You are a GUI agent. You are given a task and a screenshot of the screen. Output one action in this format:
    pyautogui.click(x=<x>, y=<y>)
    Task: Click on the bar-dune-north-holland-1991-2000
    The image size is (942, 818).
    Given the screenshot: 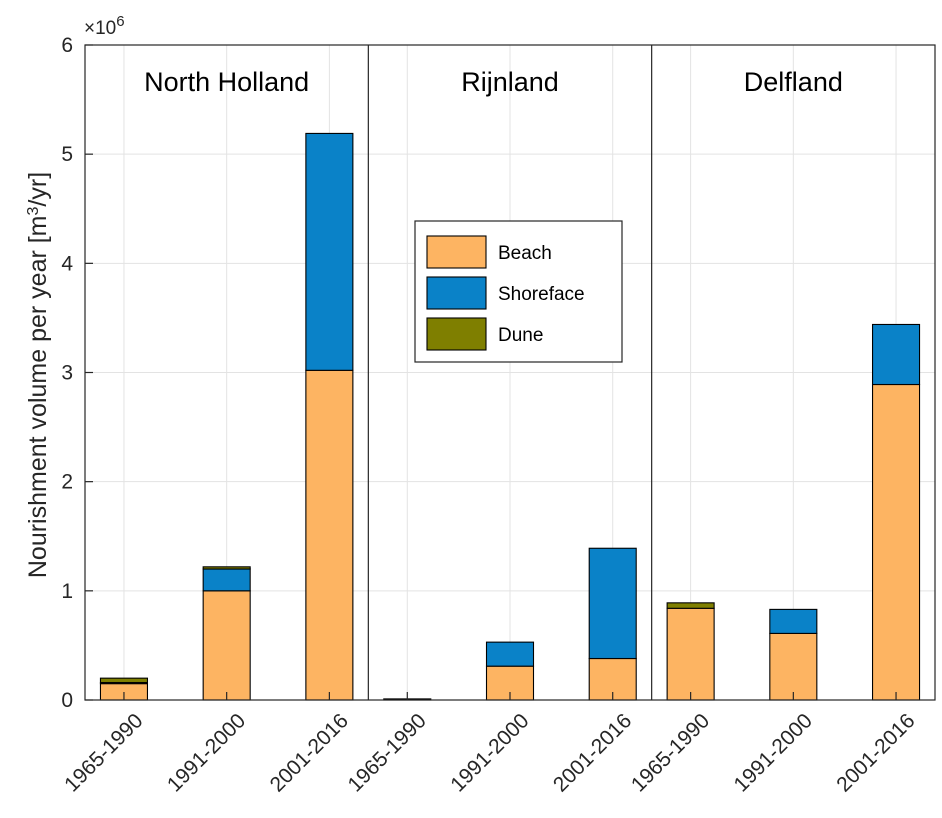 What is the action you would take?
    pyautogui.click(x=226, y=568)
    